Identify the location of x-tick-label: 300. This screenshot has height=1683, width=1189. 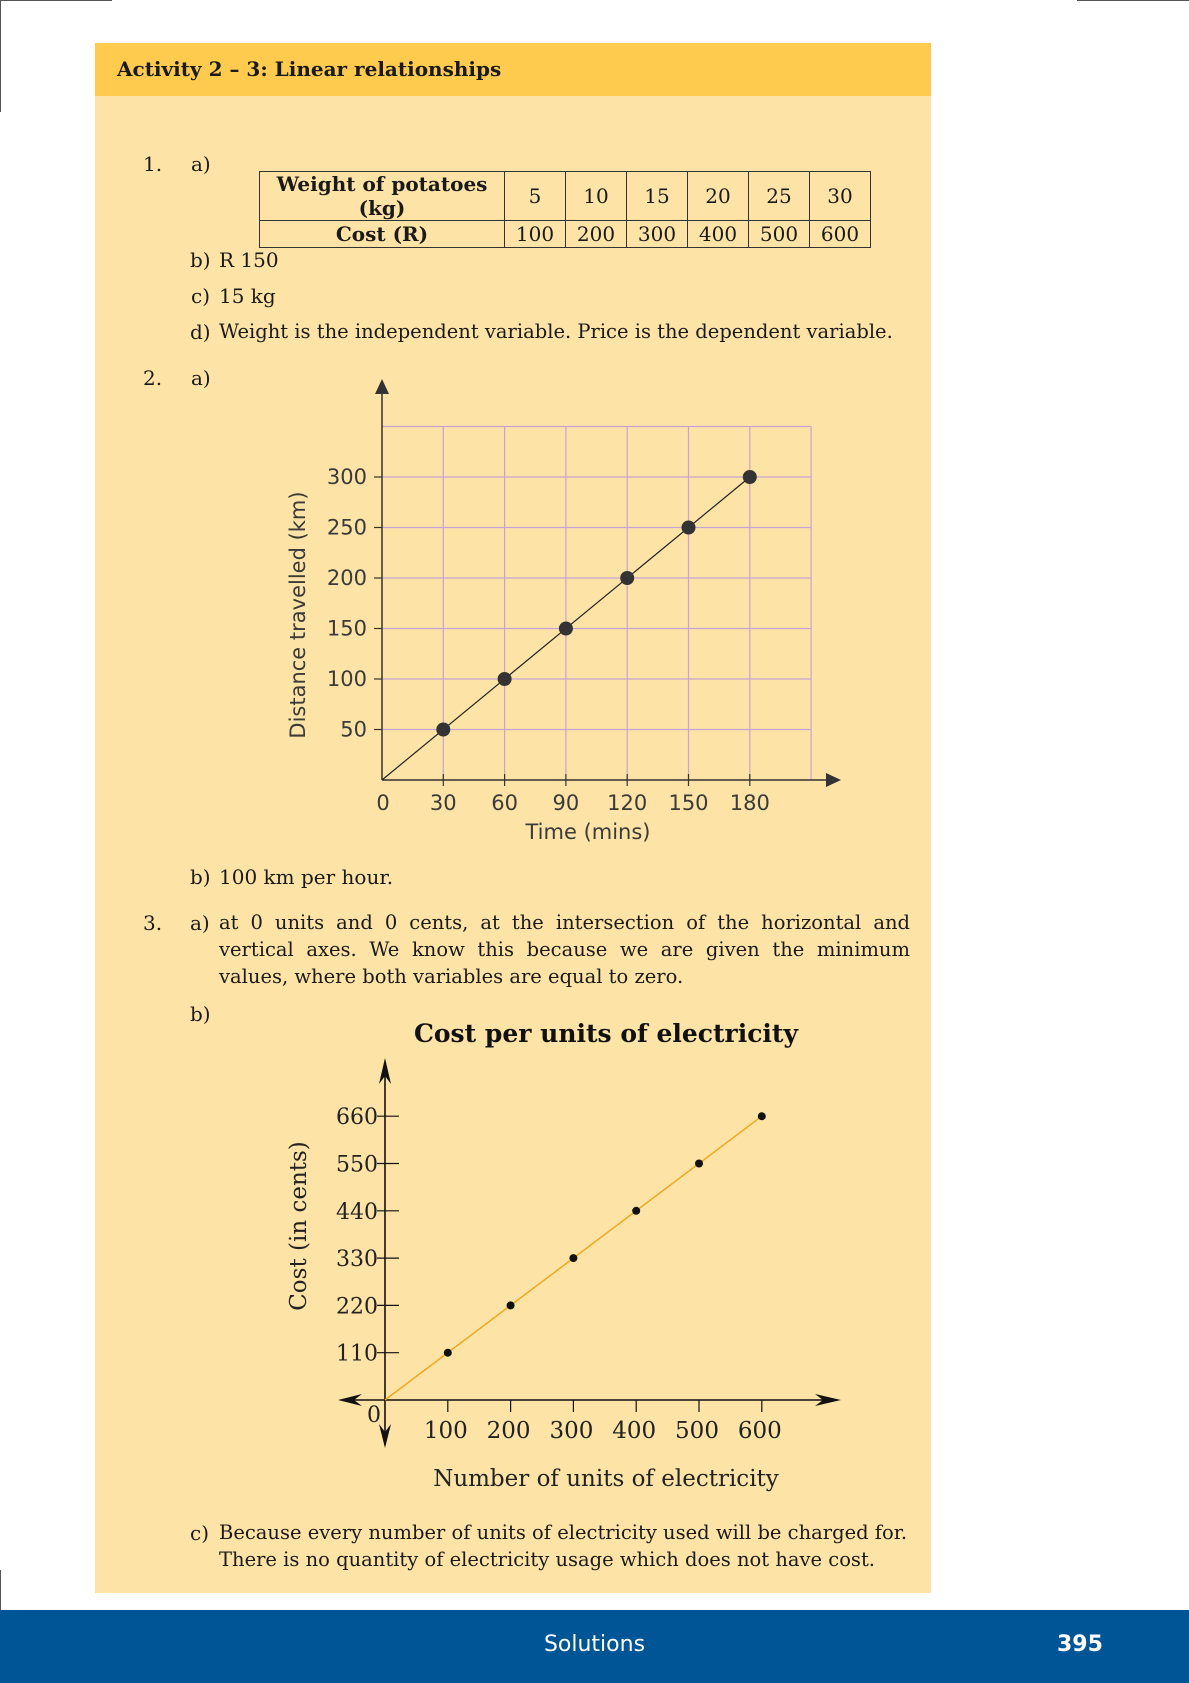
(571, 1431).